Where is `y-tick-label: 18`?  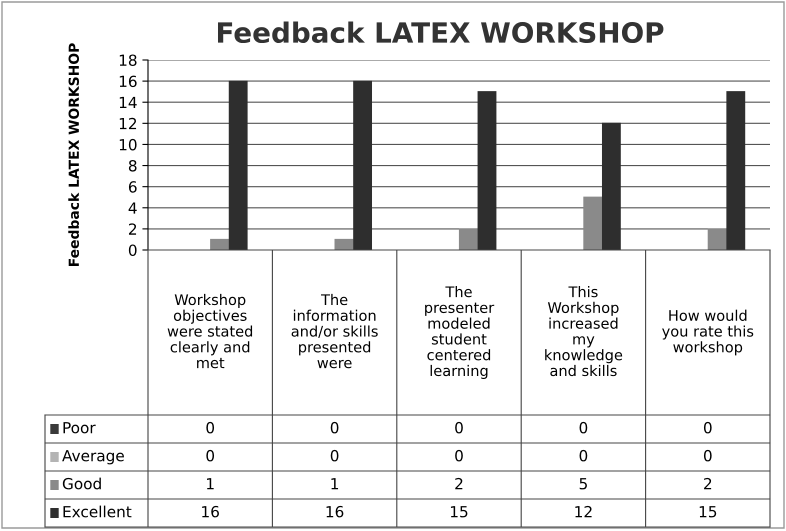 y-tick-label: 18 is located at coordinates (128, 60).